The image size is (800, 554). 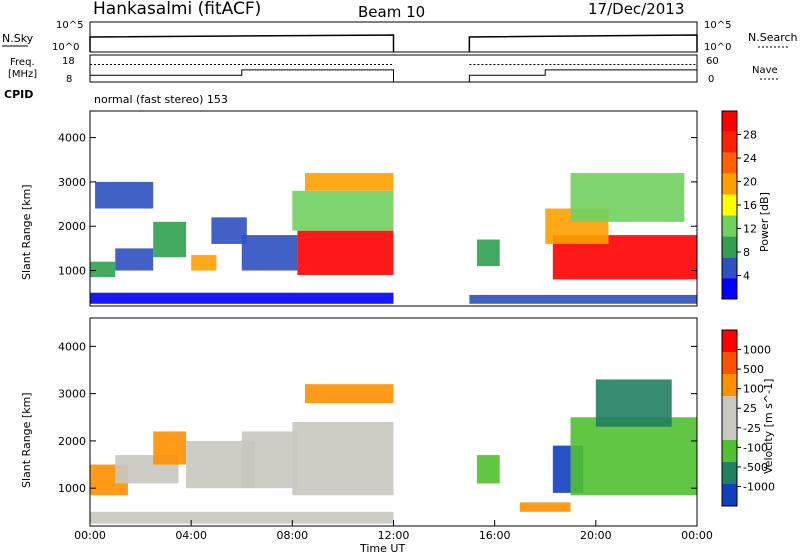 I want to click on velocity-cbar-label-2: 100, so click(x=753, y=389).